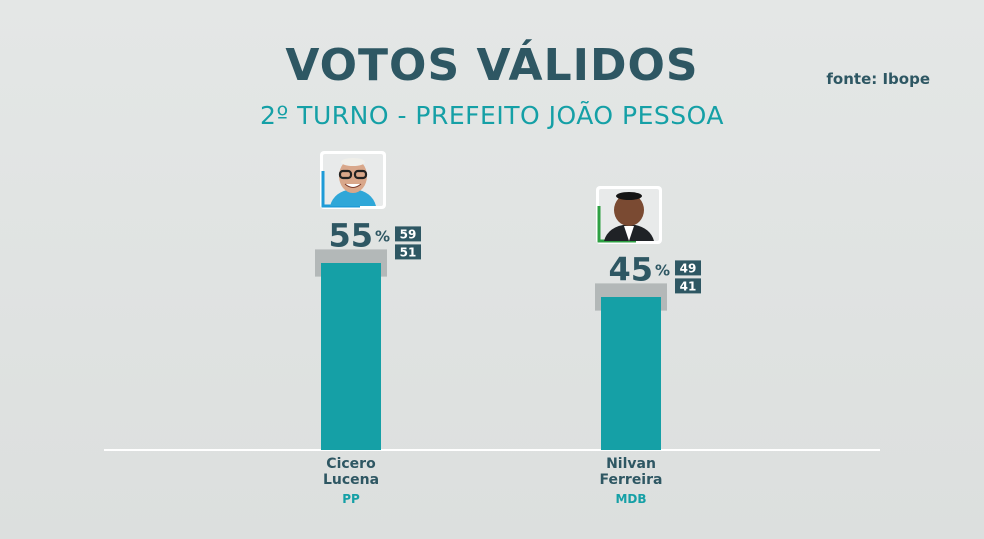 This screenshot has width=984, height=539. I want to click on glasses-left, so click(345, 174).